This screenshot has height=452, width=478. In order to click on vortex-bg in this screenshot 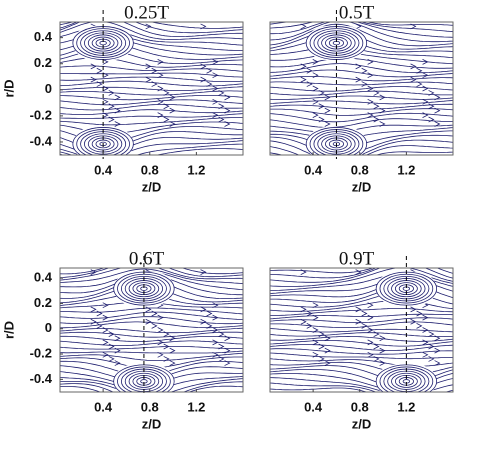, I will do `click(336, 43)`.